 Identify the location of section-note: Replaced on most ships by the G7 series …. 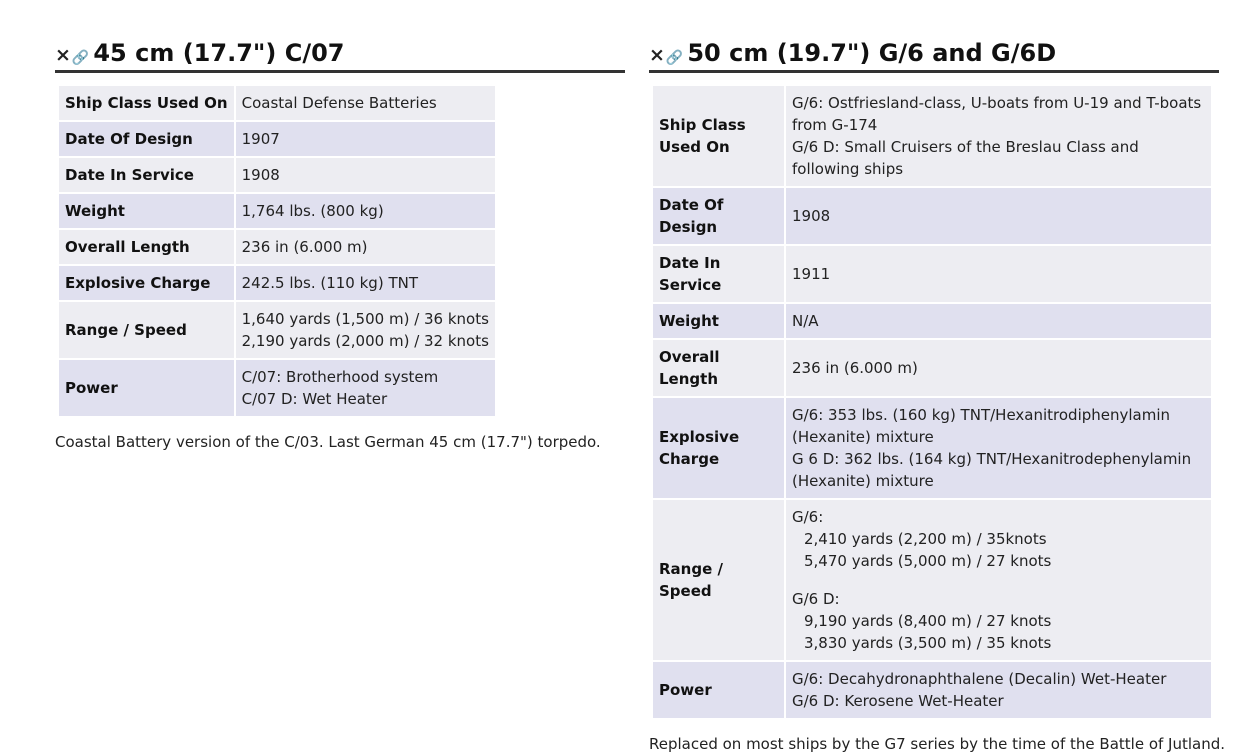
(937, 744).